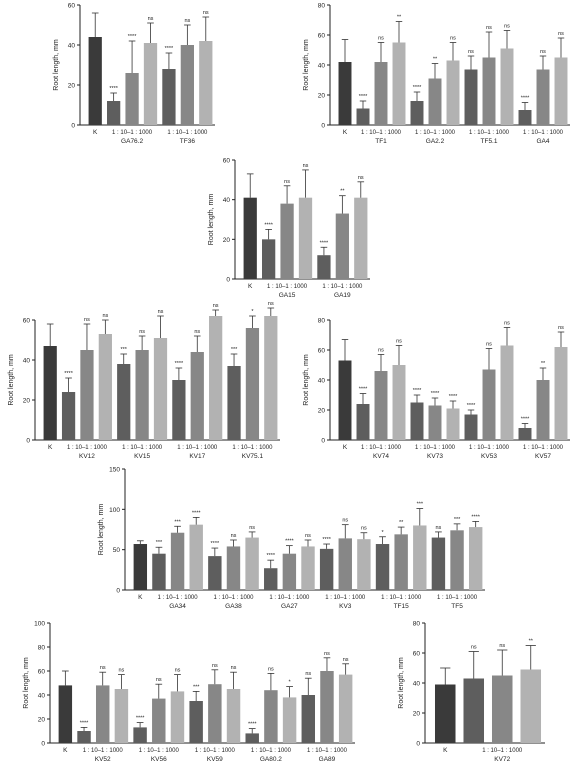  What do you see at coordinates (188, 141) in the screenshot?
I see `group-label: TF36` at bounding box center [188, 141].